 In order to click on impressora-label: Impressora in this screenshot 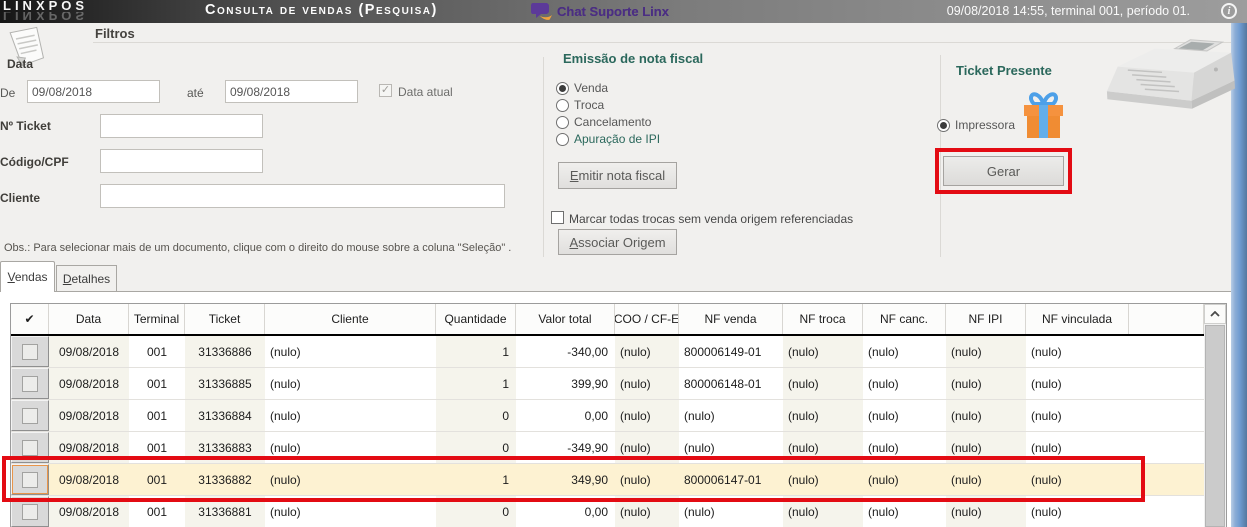, I will do `click(985, 125)`.